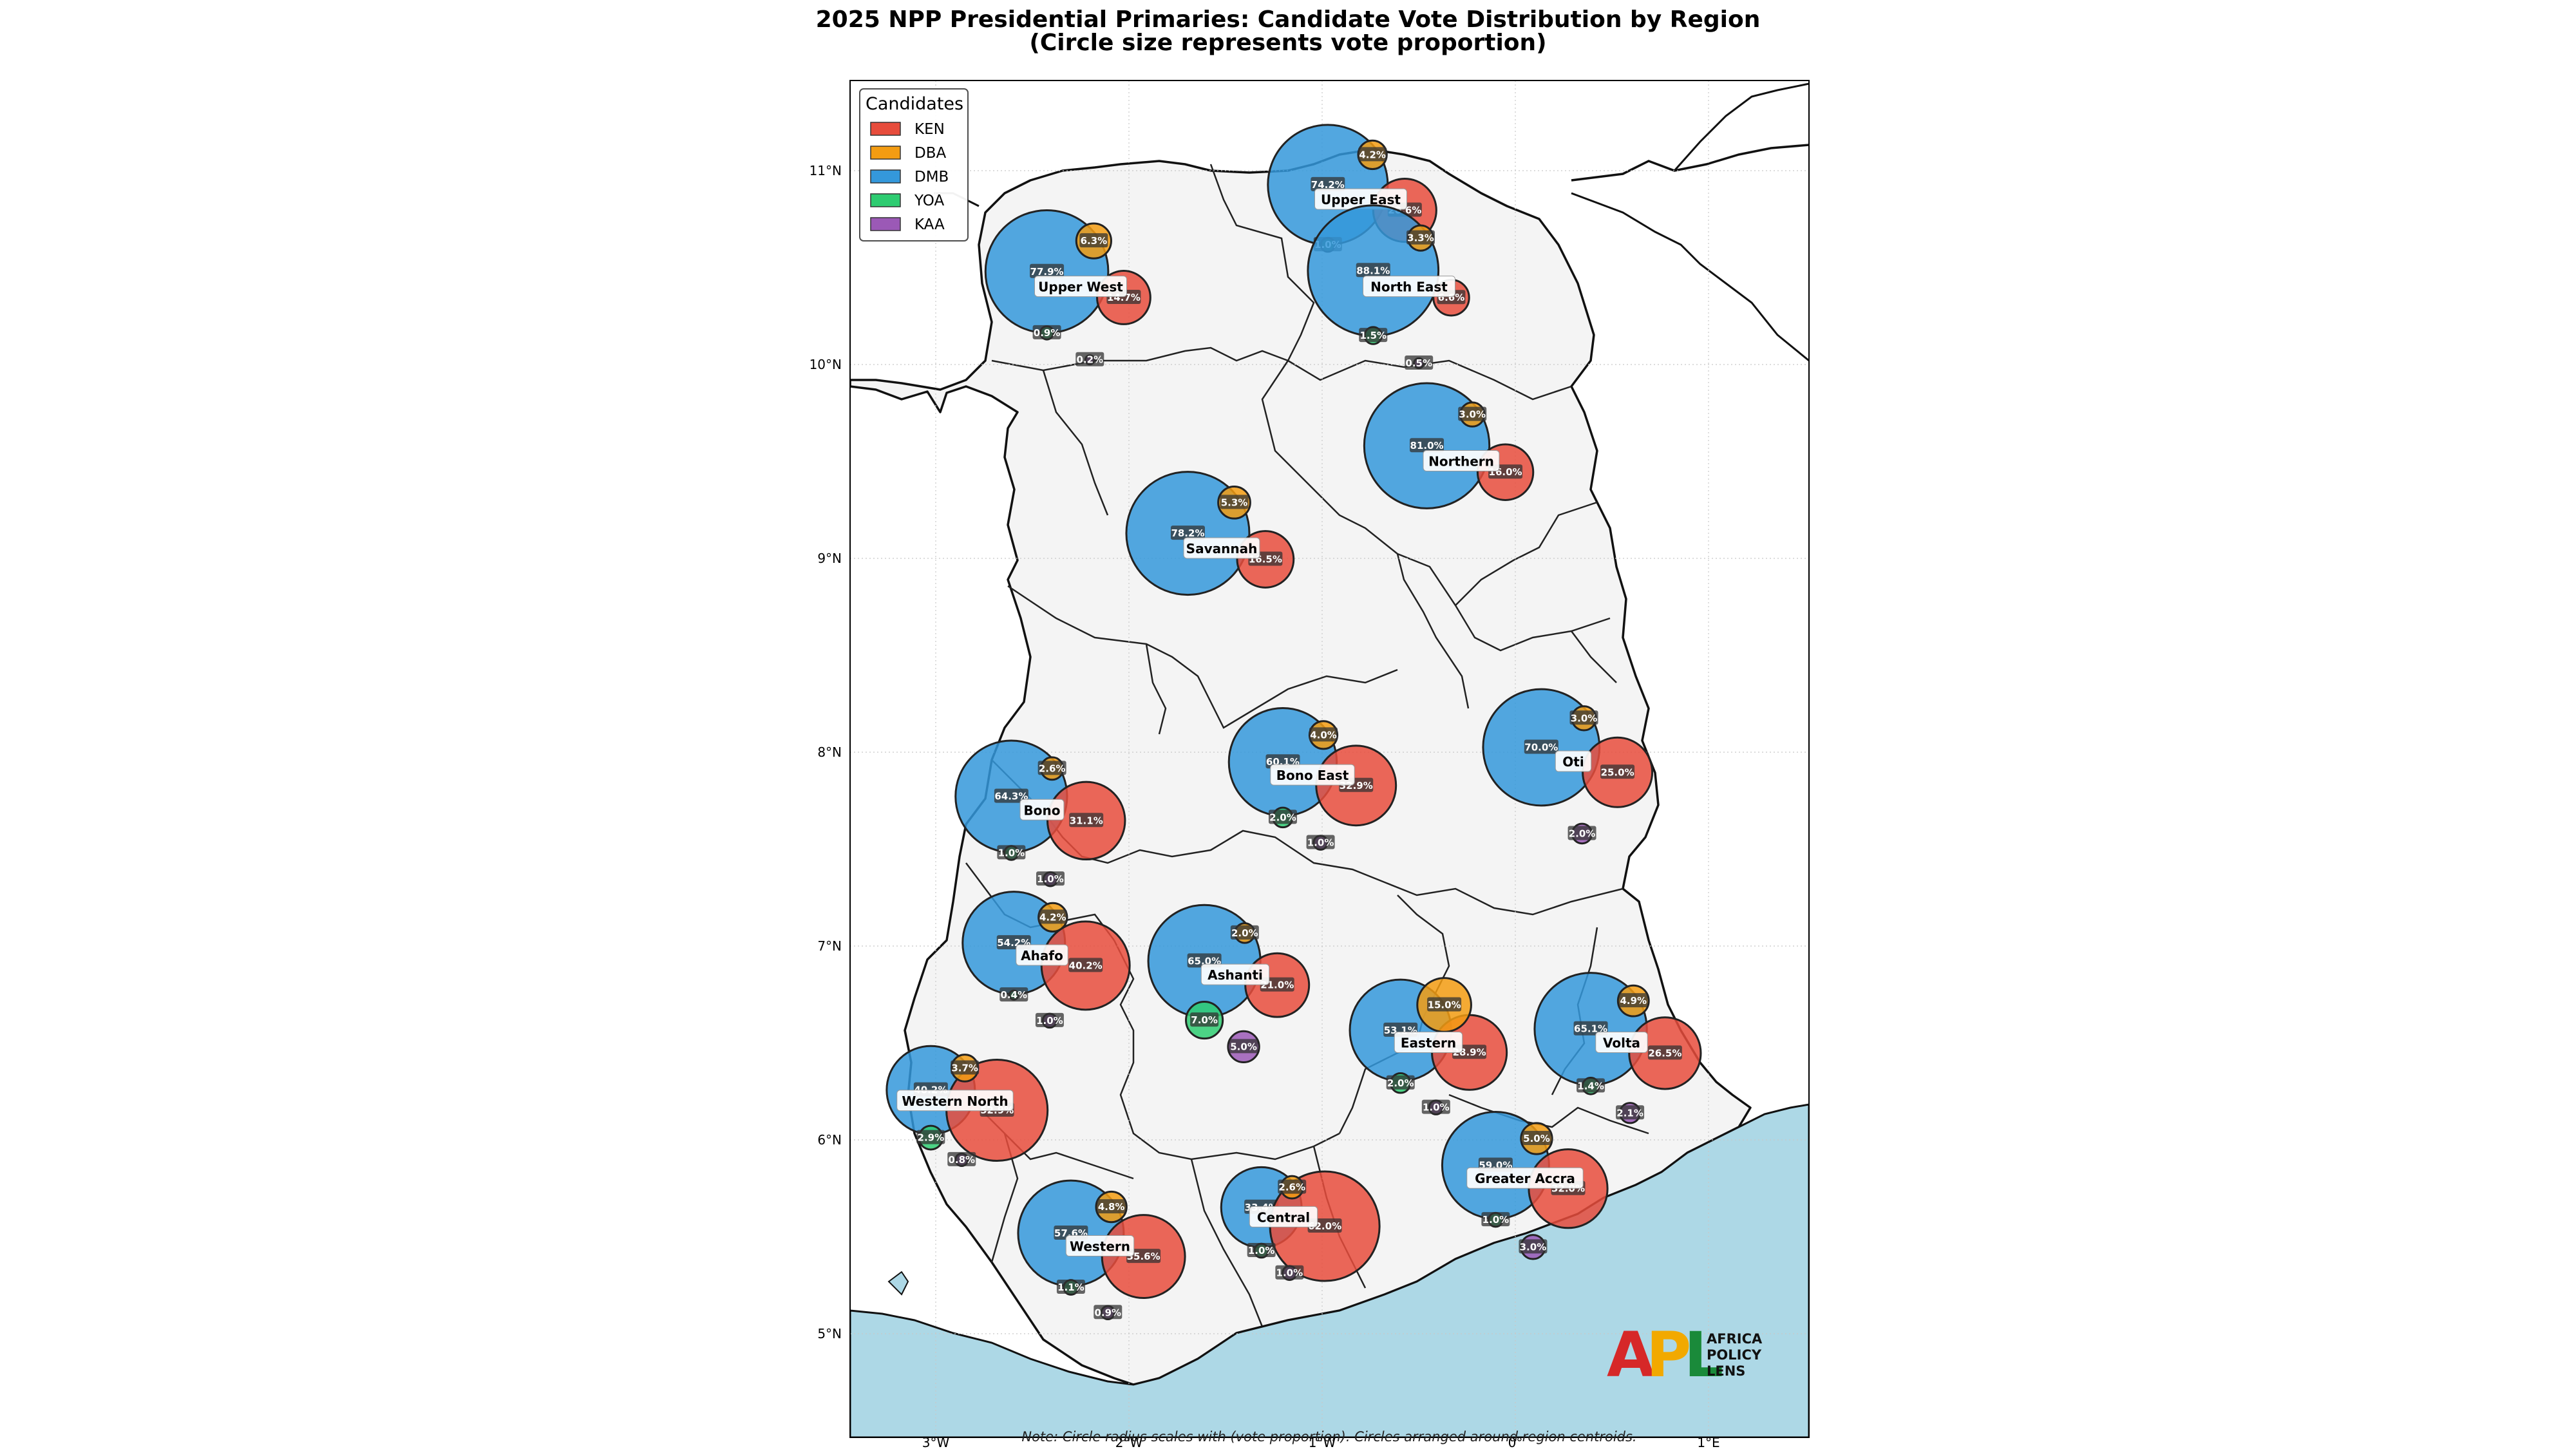 The height and width of the screenshot is (1449, 2576). What do you see at coordinates (1515, 1442) in the screenshot?
I see `lon-tick-label: 0°` at bounding box center [1515, 1442].